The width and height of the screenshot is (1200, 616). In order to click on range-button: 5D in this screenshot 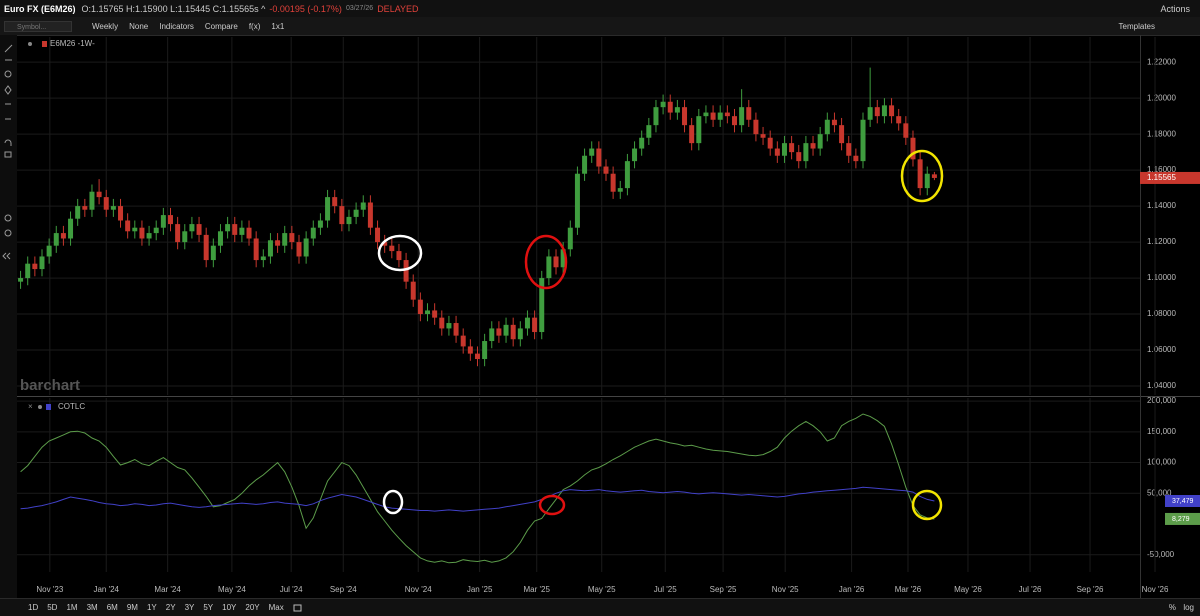, I will do `click(52, 607)`.